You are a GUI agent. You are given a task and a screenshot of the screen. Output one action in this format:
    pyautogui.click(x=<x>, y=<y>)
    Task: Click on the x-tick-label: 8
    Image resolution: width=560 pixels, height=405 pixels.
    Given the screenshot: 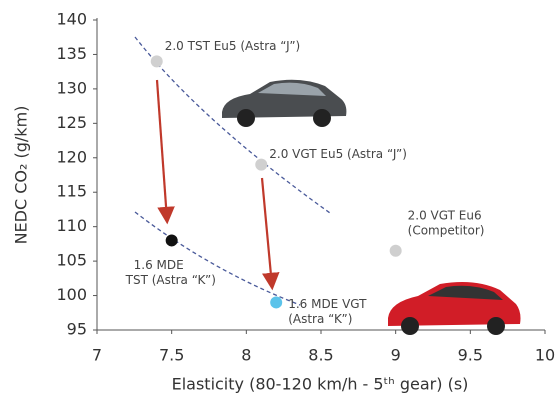 What is the action you would take?
    pyautogui.click(x=246, y=355)
    